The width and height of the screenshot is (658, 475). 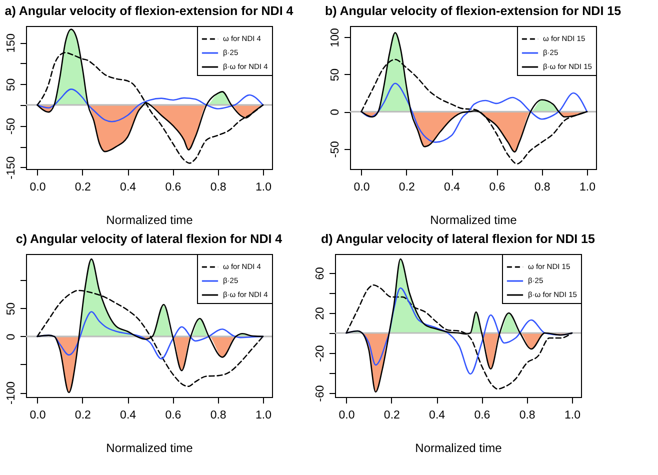 I want to click on y-tick-label: -150, so click(x=12, y=168).